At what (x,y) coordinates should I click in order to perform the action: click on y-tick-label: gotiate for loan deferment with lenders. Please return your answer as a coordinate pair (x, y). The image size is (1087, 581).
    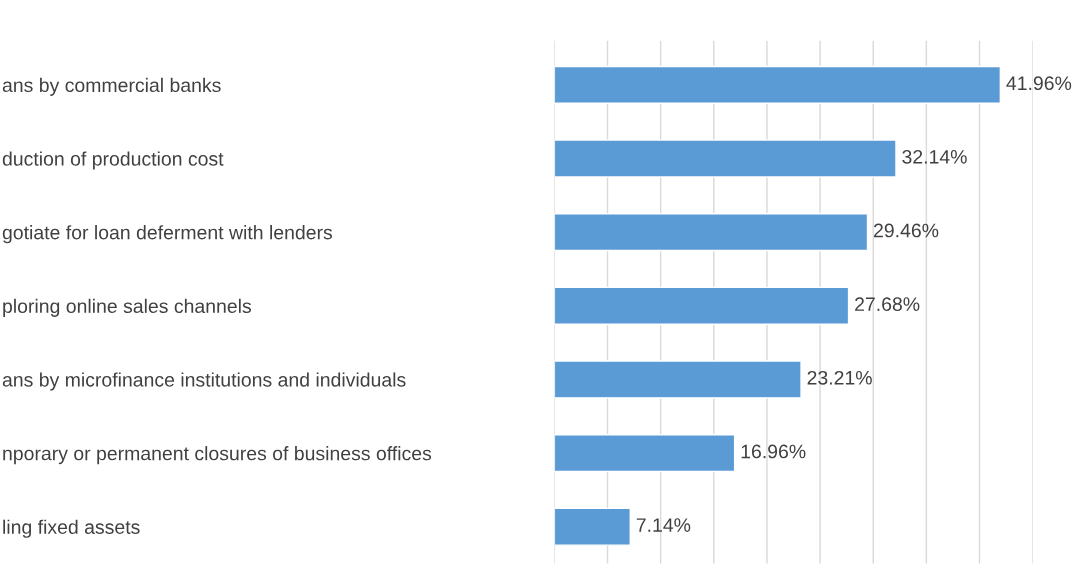
    Looking at the image, I should click on (167, 234).